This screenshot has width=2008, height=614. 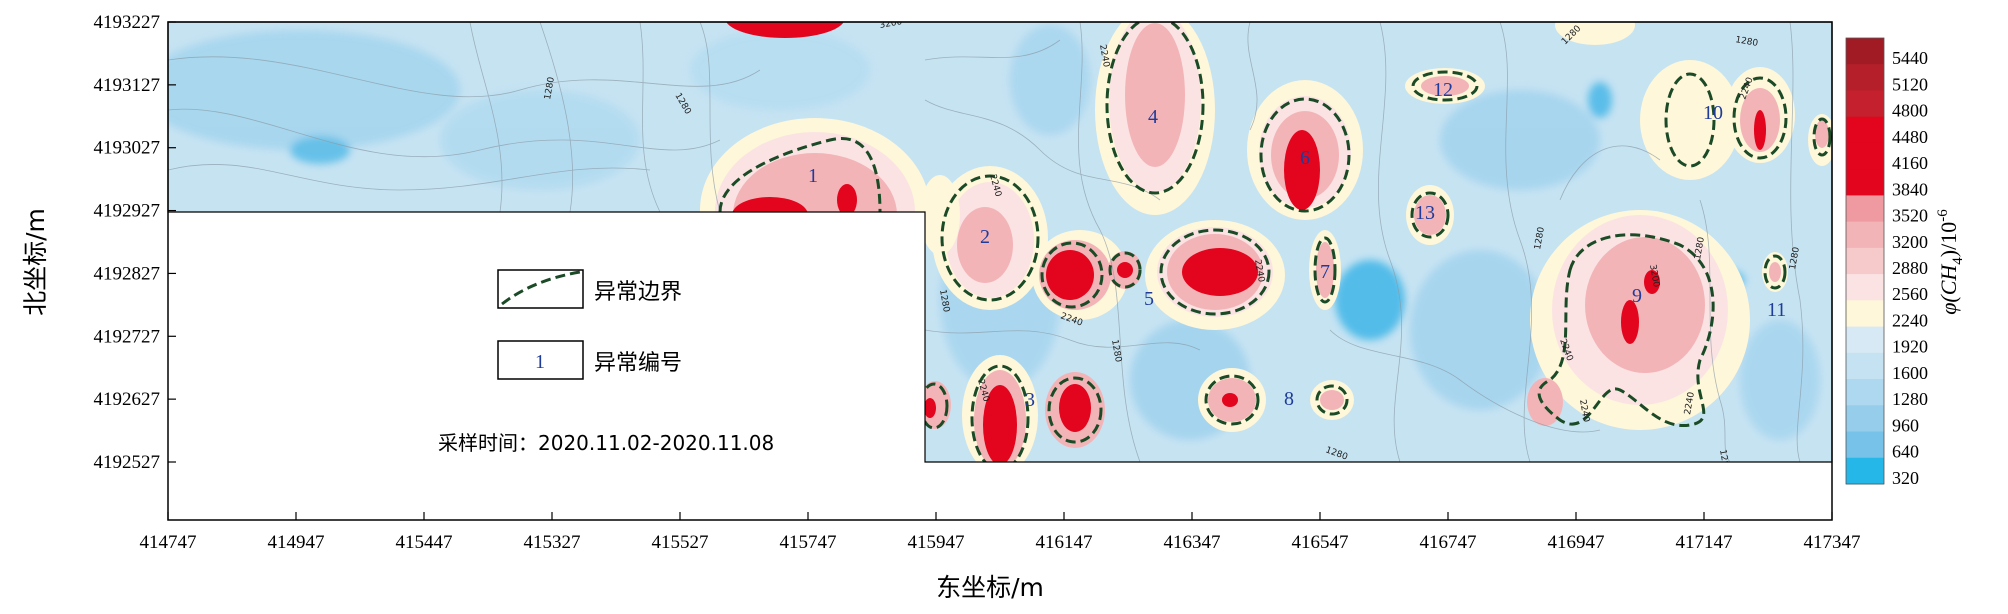 I want to click on x-tick-label: 416747, so click(x=1448, y=542).